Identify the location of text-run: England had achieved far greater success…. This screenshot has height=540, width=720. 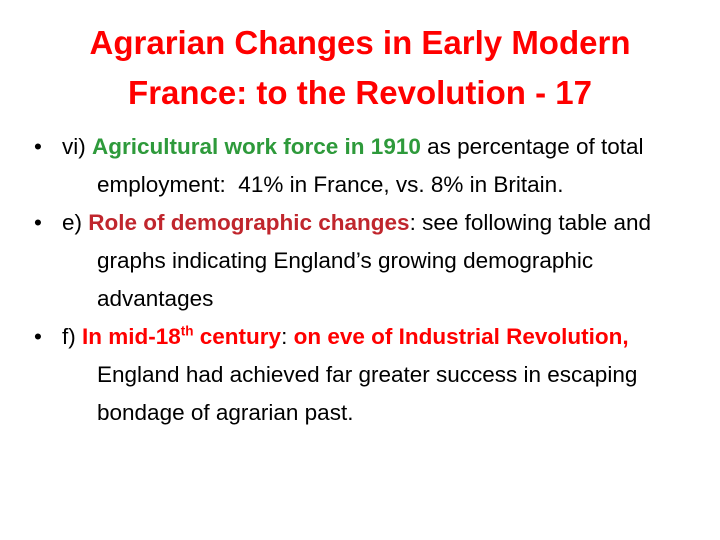
(370, 374).